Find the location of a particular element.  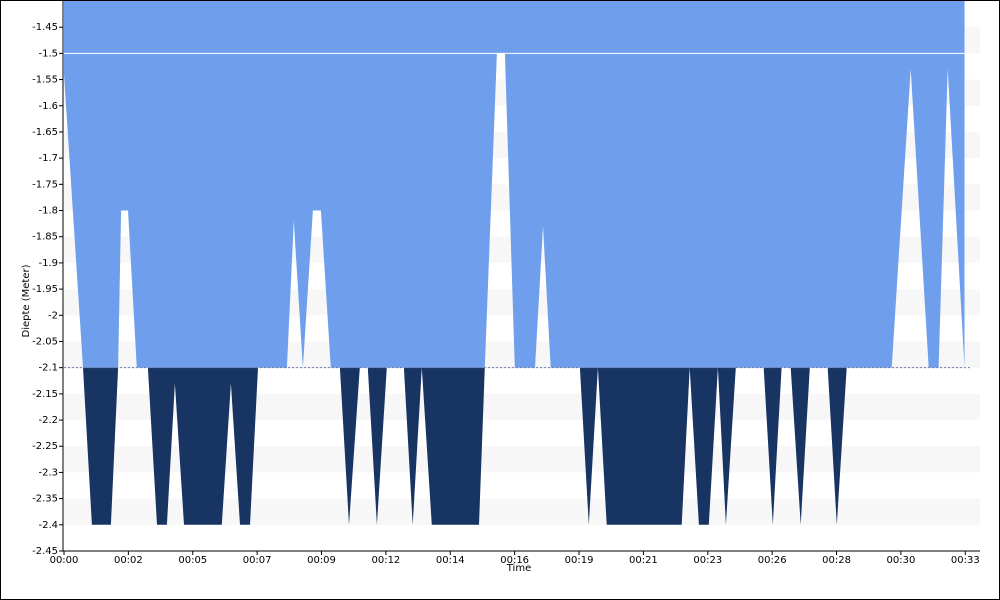

x-tick-label: 00:14 is located at coordinates (450, 560).